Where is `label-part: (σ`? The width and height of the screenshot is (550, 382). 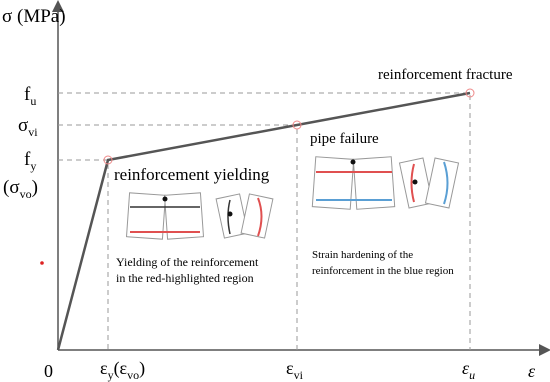
label-part: (σ is located at coordinates (11, 187).